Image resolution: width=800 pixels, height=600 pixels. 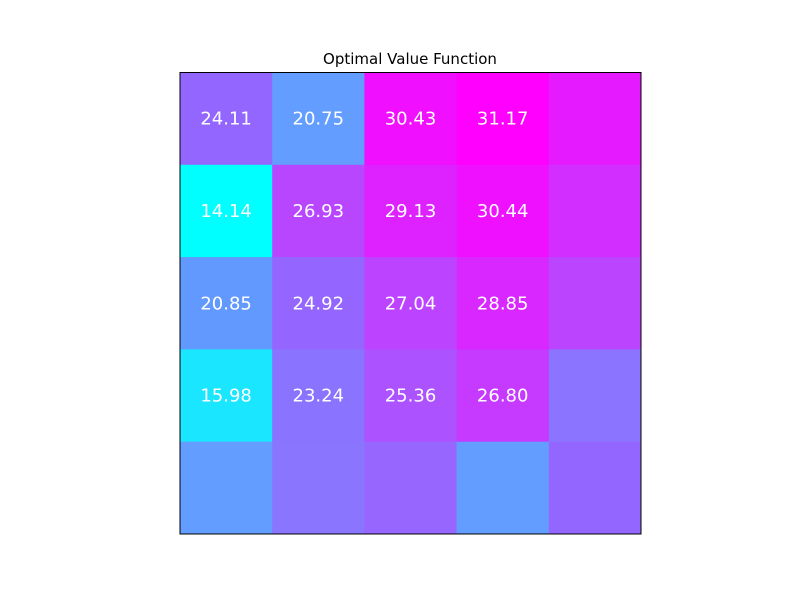 What do you see at coordinates (595, 303) in the screenshot?
I see `heatmap-cell-r2-c4` at bounding box center [595, 303].